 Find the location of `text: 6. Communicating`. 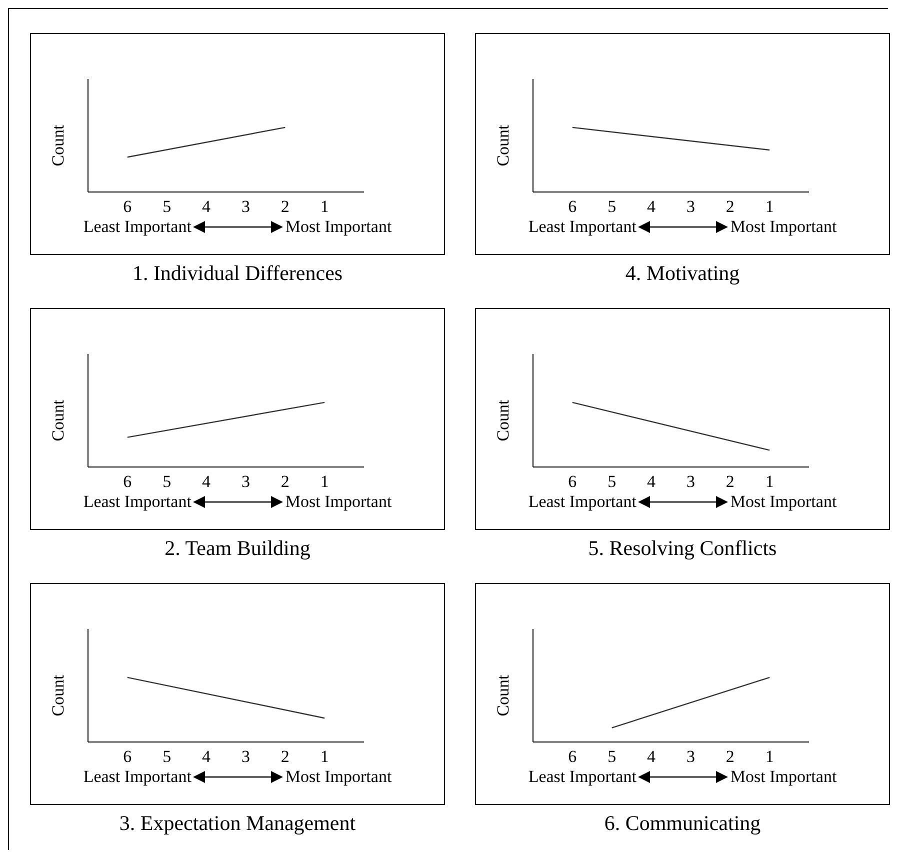

text: 6. Communicating is located at coordinates (682, 823).